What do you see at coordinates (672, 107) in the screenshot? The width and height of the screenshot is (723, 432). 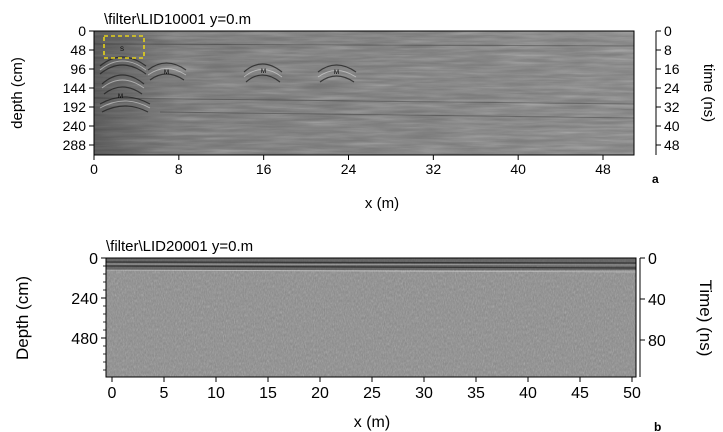 I see `panel-a-time-tick-label: 32` at bounding box center [672, 107].